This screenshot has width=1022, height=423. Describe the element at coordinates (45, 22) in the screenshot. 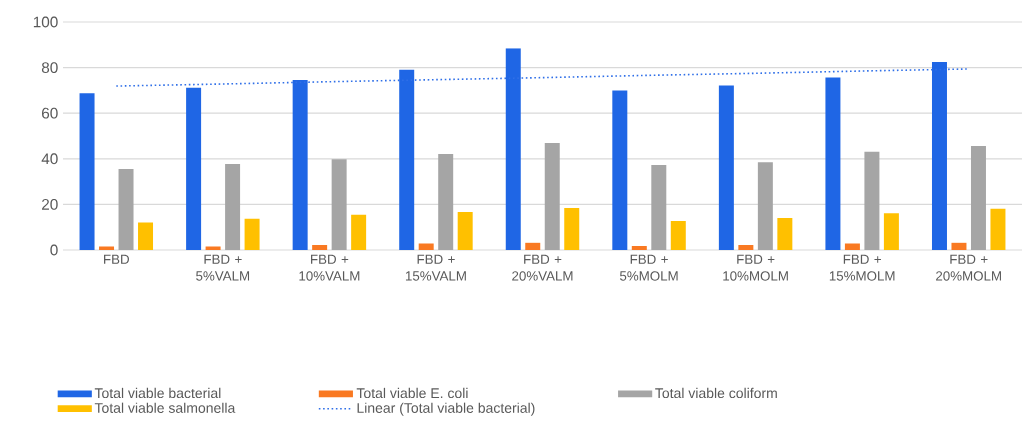

I see `y-tick-label: 100` at that location.